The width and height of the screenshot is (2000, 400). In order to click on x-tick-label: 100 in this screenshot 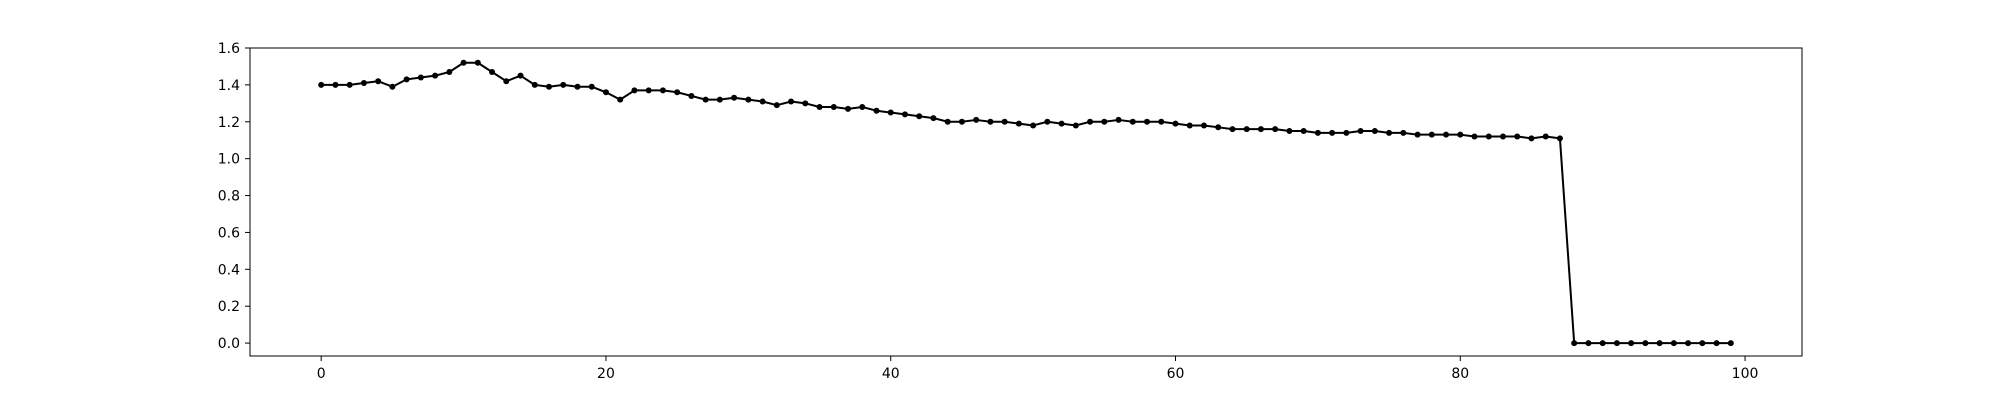, I will do `click(1745, 374)`.